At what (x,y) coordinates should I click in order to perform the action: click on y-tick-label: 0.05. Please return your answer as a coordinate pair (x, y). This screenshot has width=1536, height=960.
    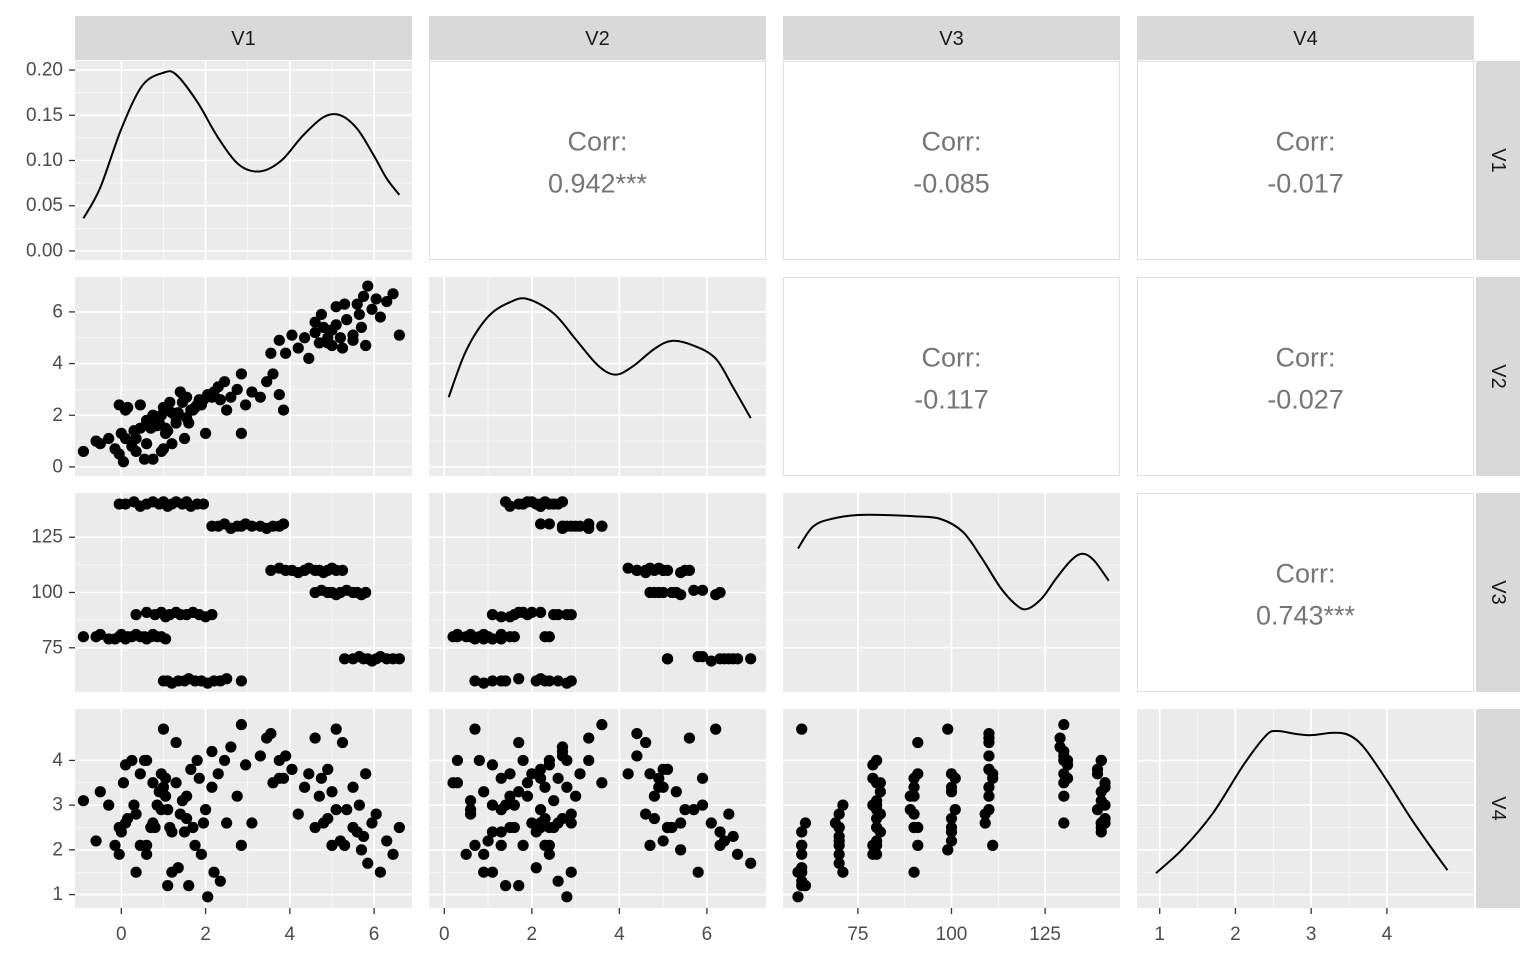
    Looking at the image, I should click on (44, 205).